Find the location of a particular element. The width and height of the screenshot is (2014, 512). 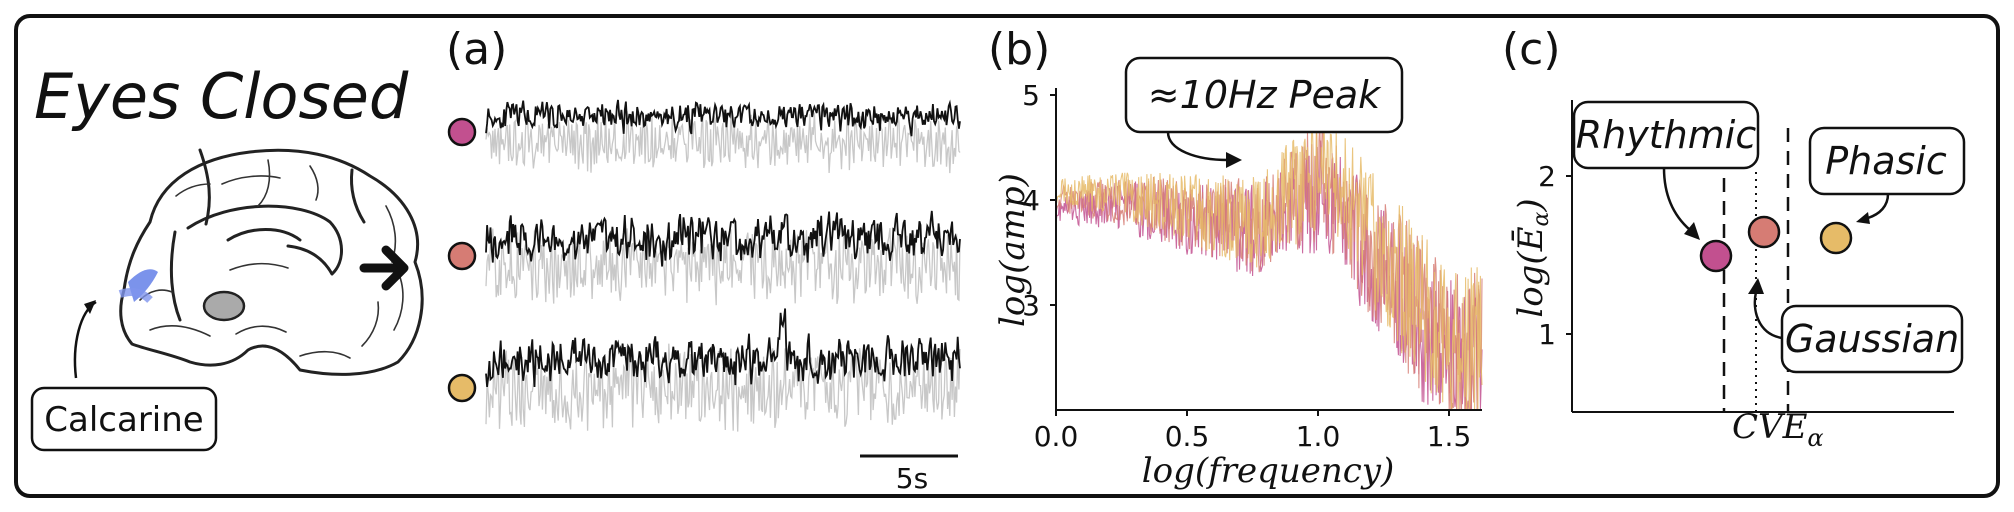

rhythmic-dot is located at coordinates (462, 132).